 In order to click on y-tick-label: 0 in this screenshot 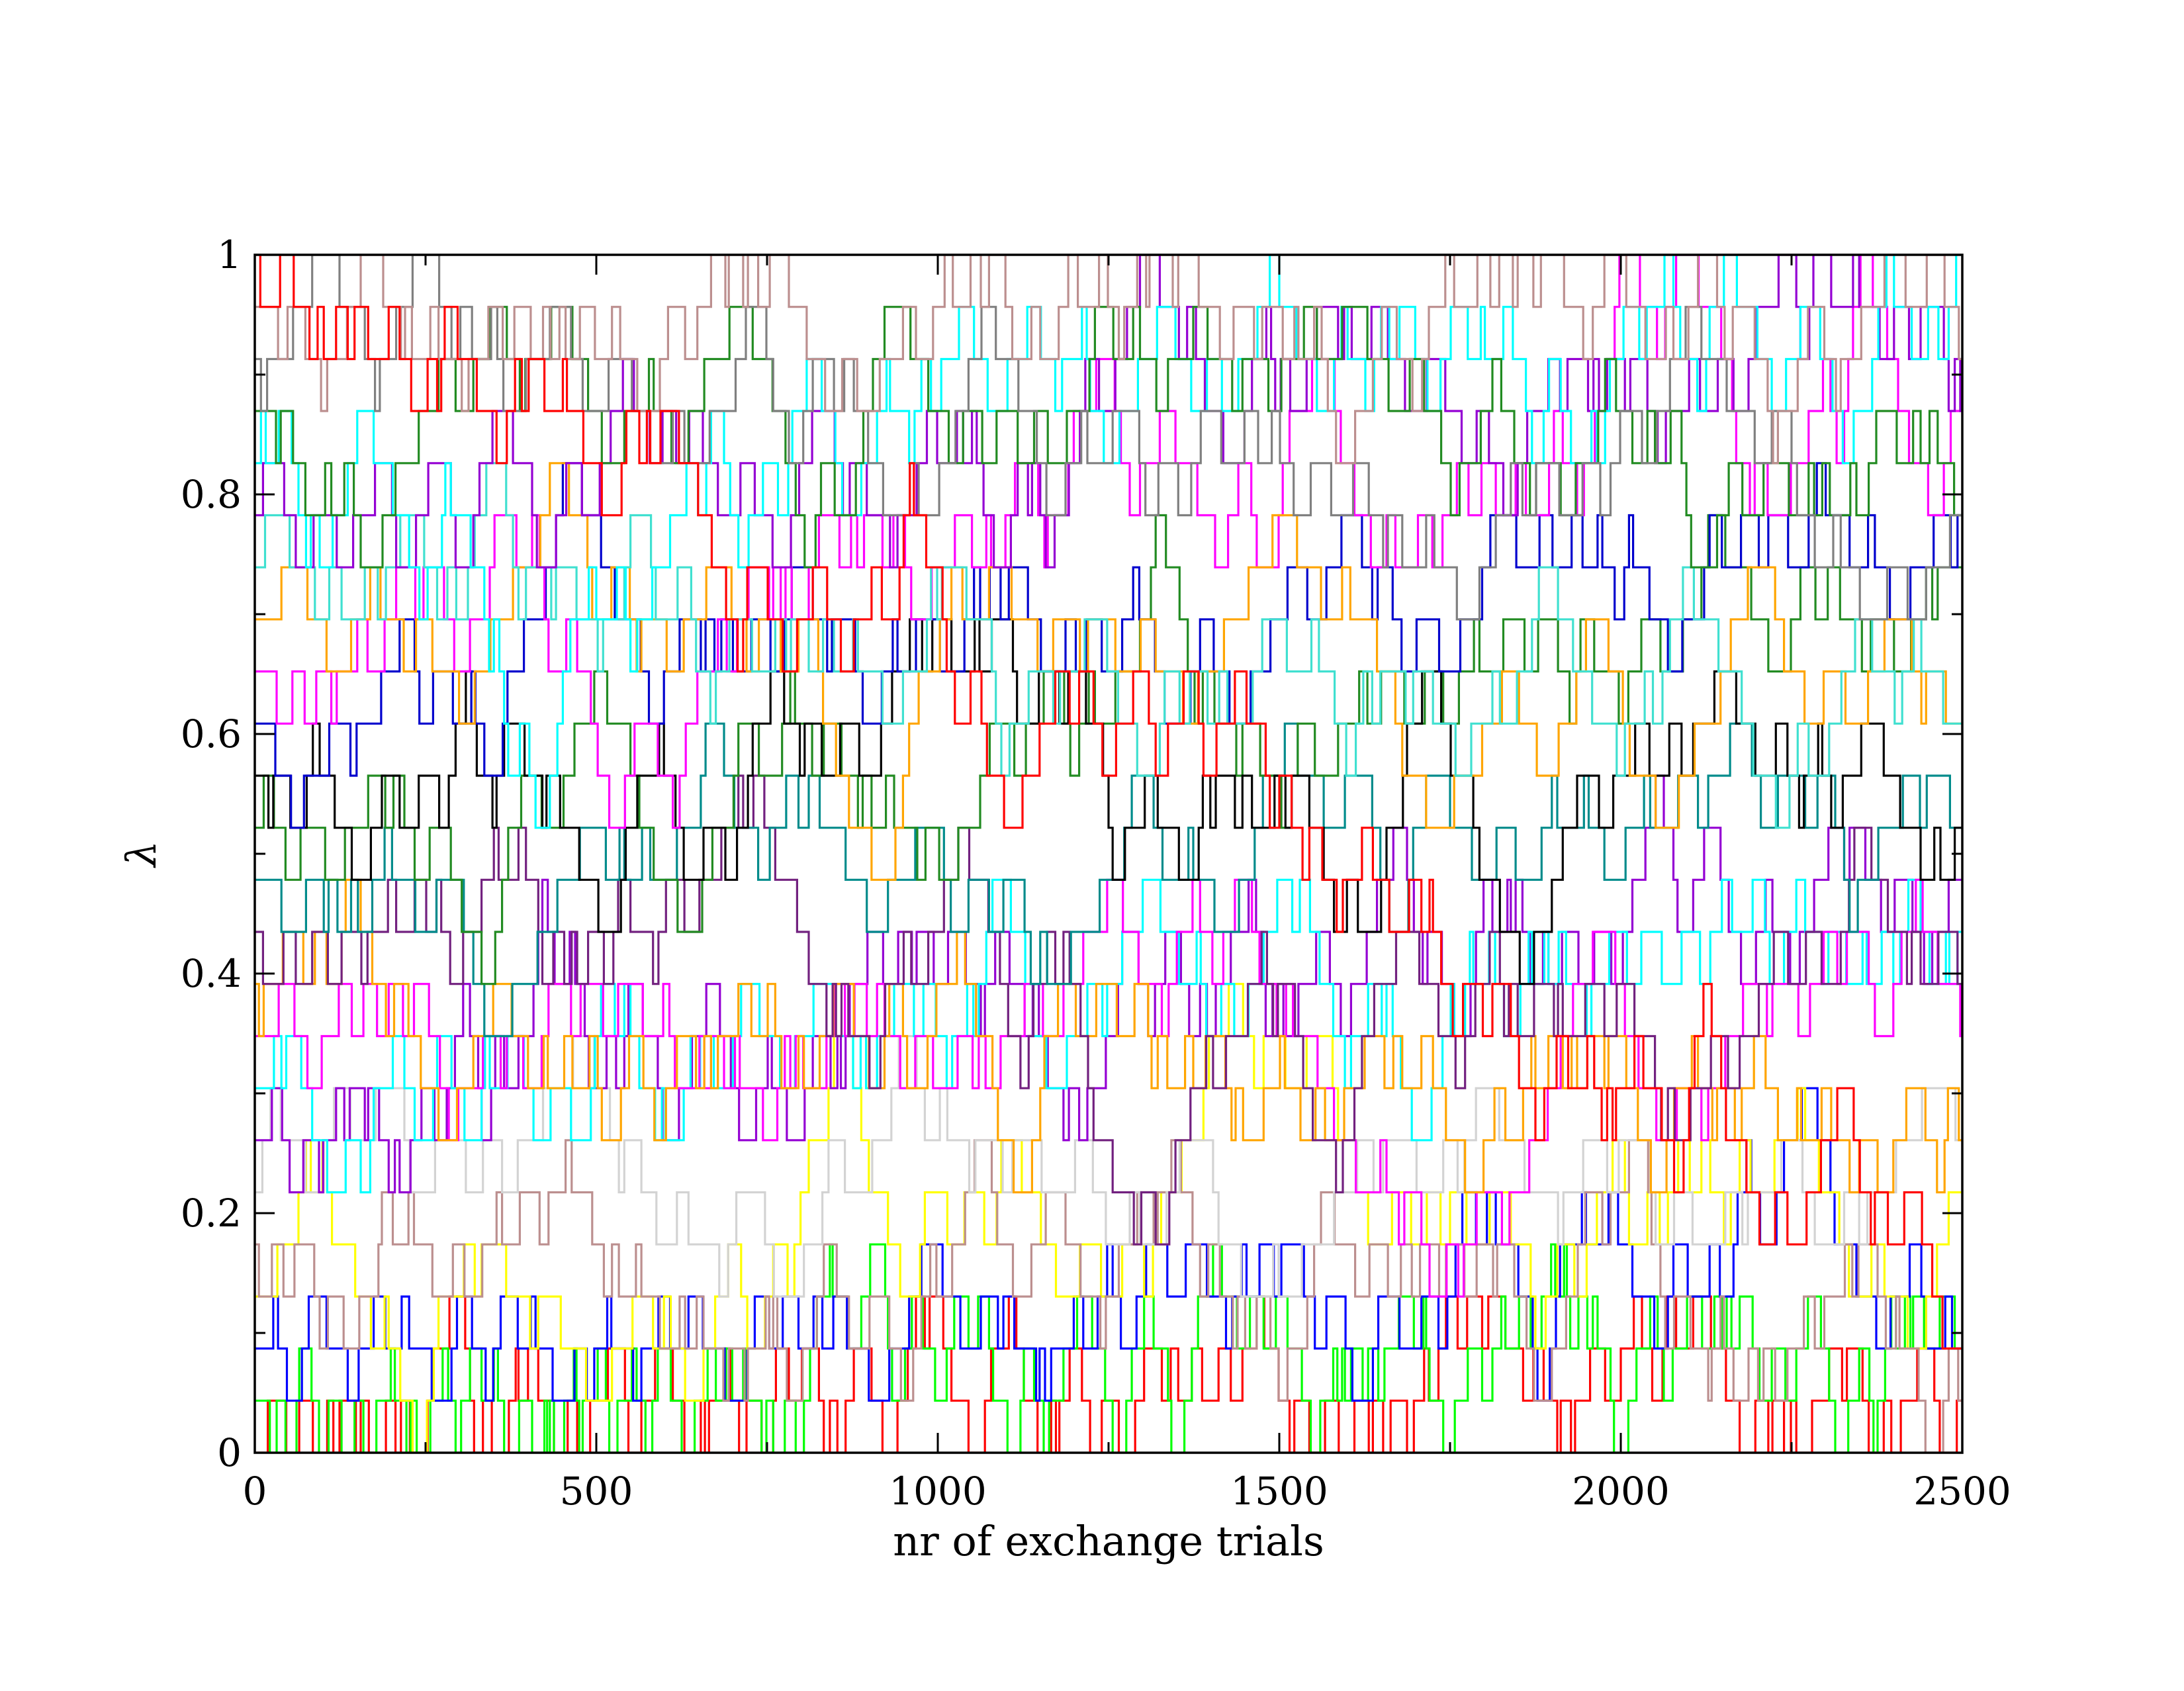, I will do `click(229, 1452)`.